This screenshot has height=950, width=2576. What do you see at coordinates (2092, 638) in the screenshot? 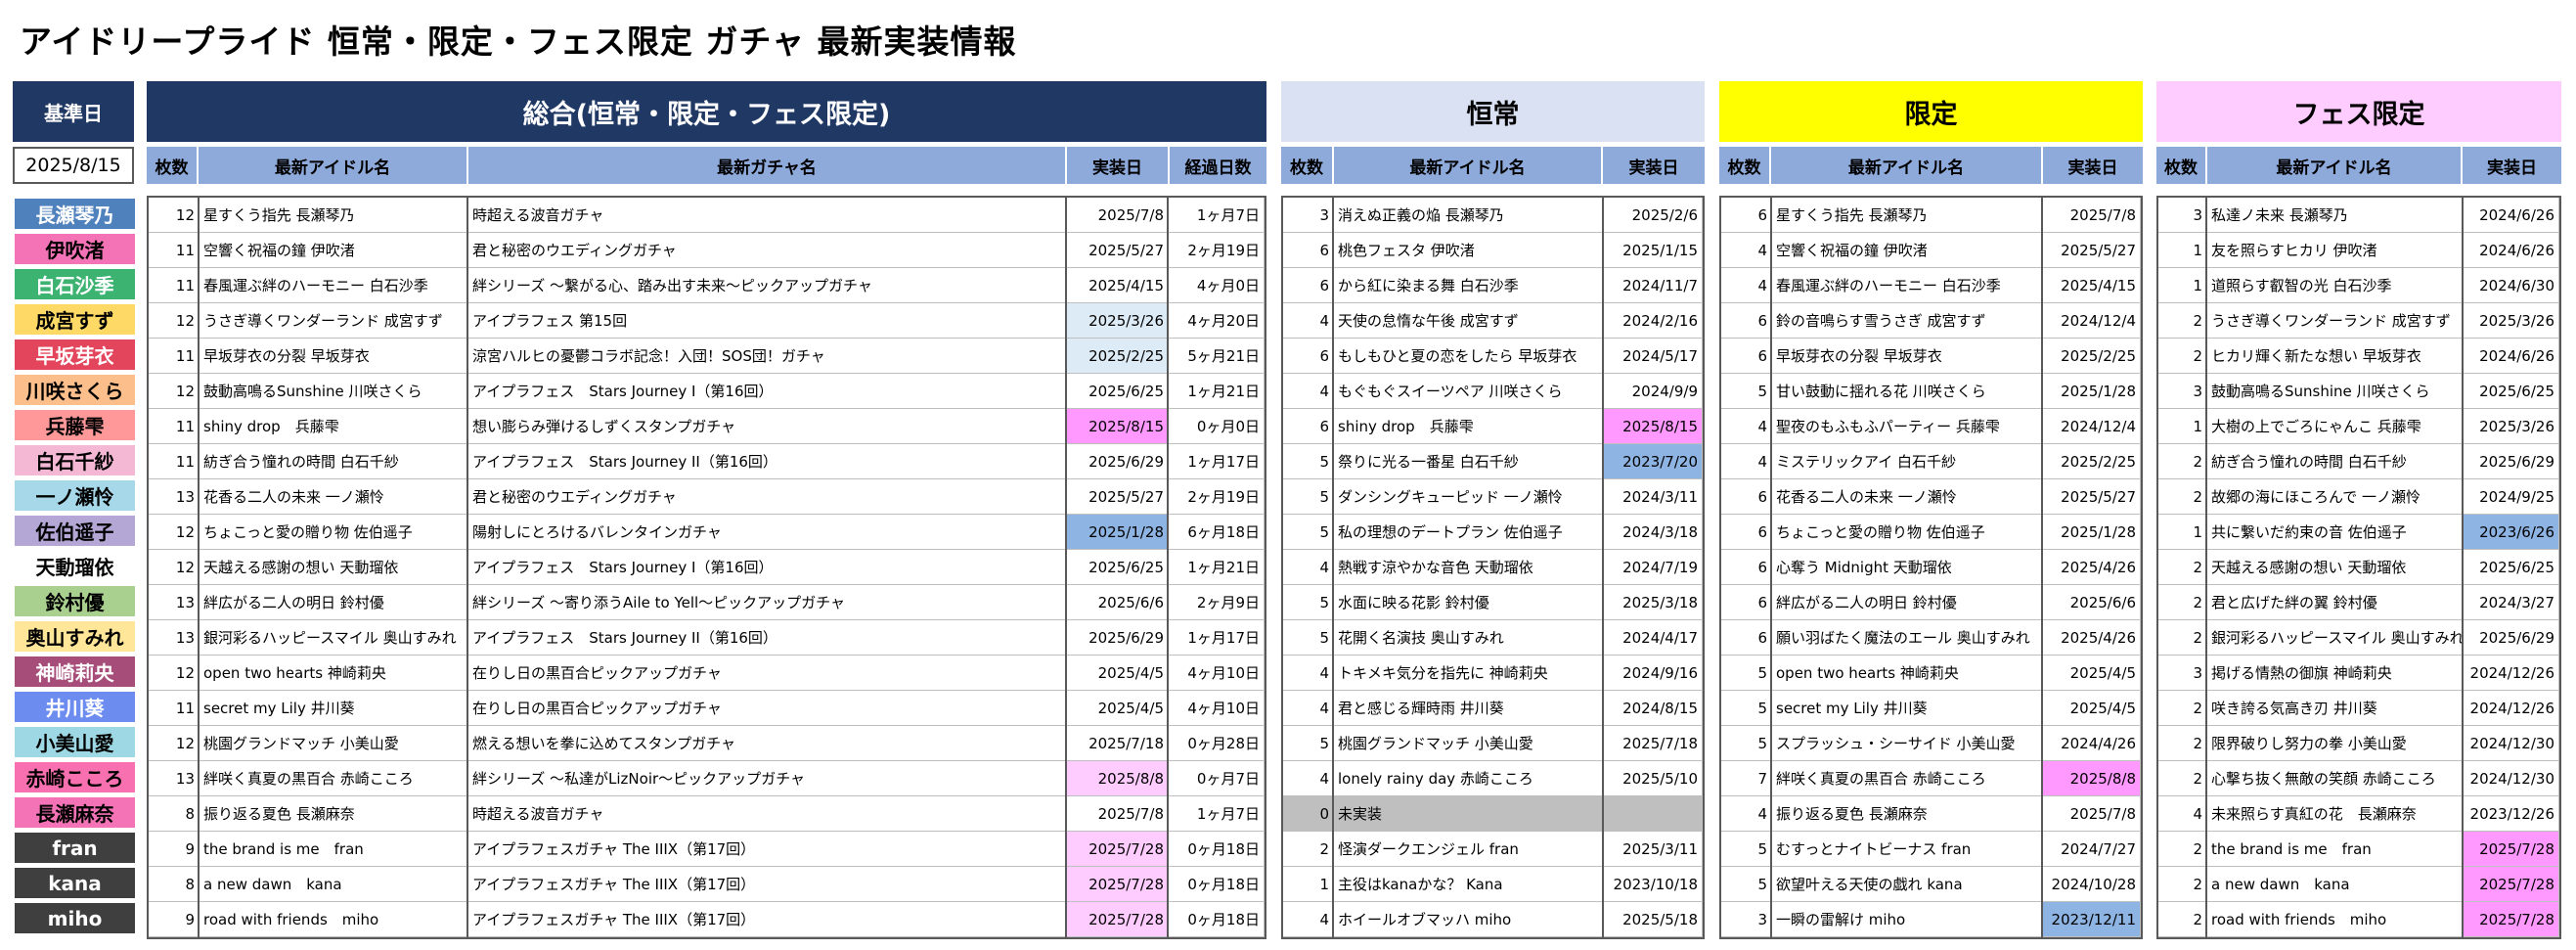
I see `date-cell: 2025/4/26` at bounding box center [2092, 638].